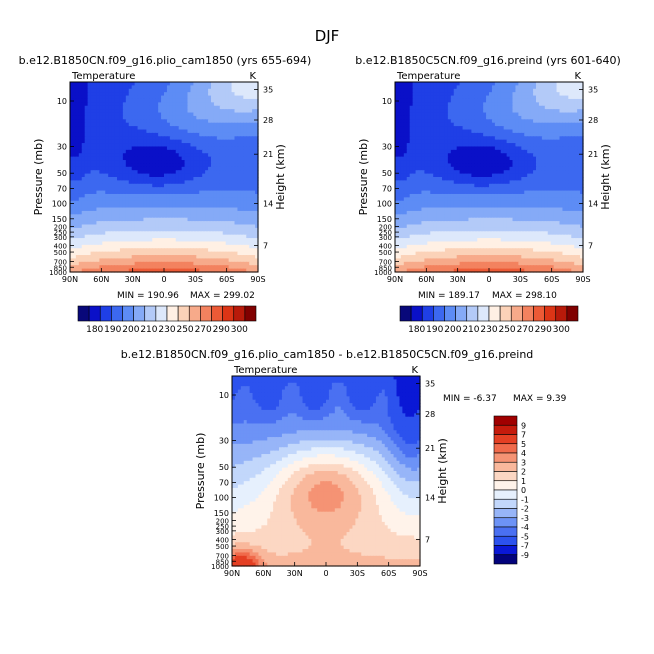  What do you see at coordinates (250, 313) in the screenshot?
I see `colorbar-swatch` at bounding box center [250, 313].